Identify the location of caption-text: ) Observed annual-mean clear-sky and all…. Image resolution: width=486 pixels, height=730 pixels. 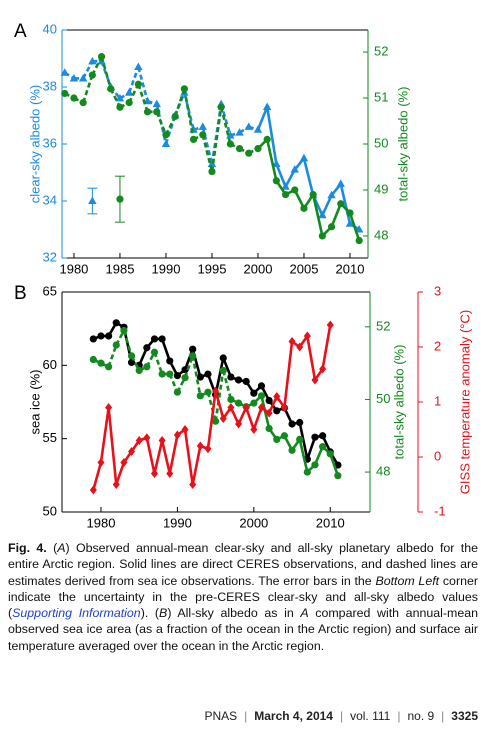
(243, 564).